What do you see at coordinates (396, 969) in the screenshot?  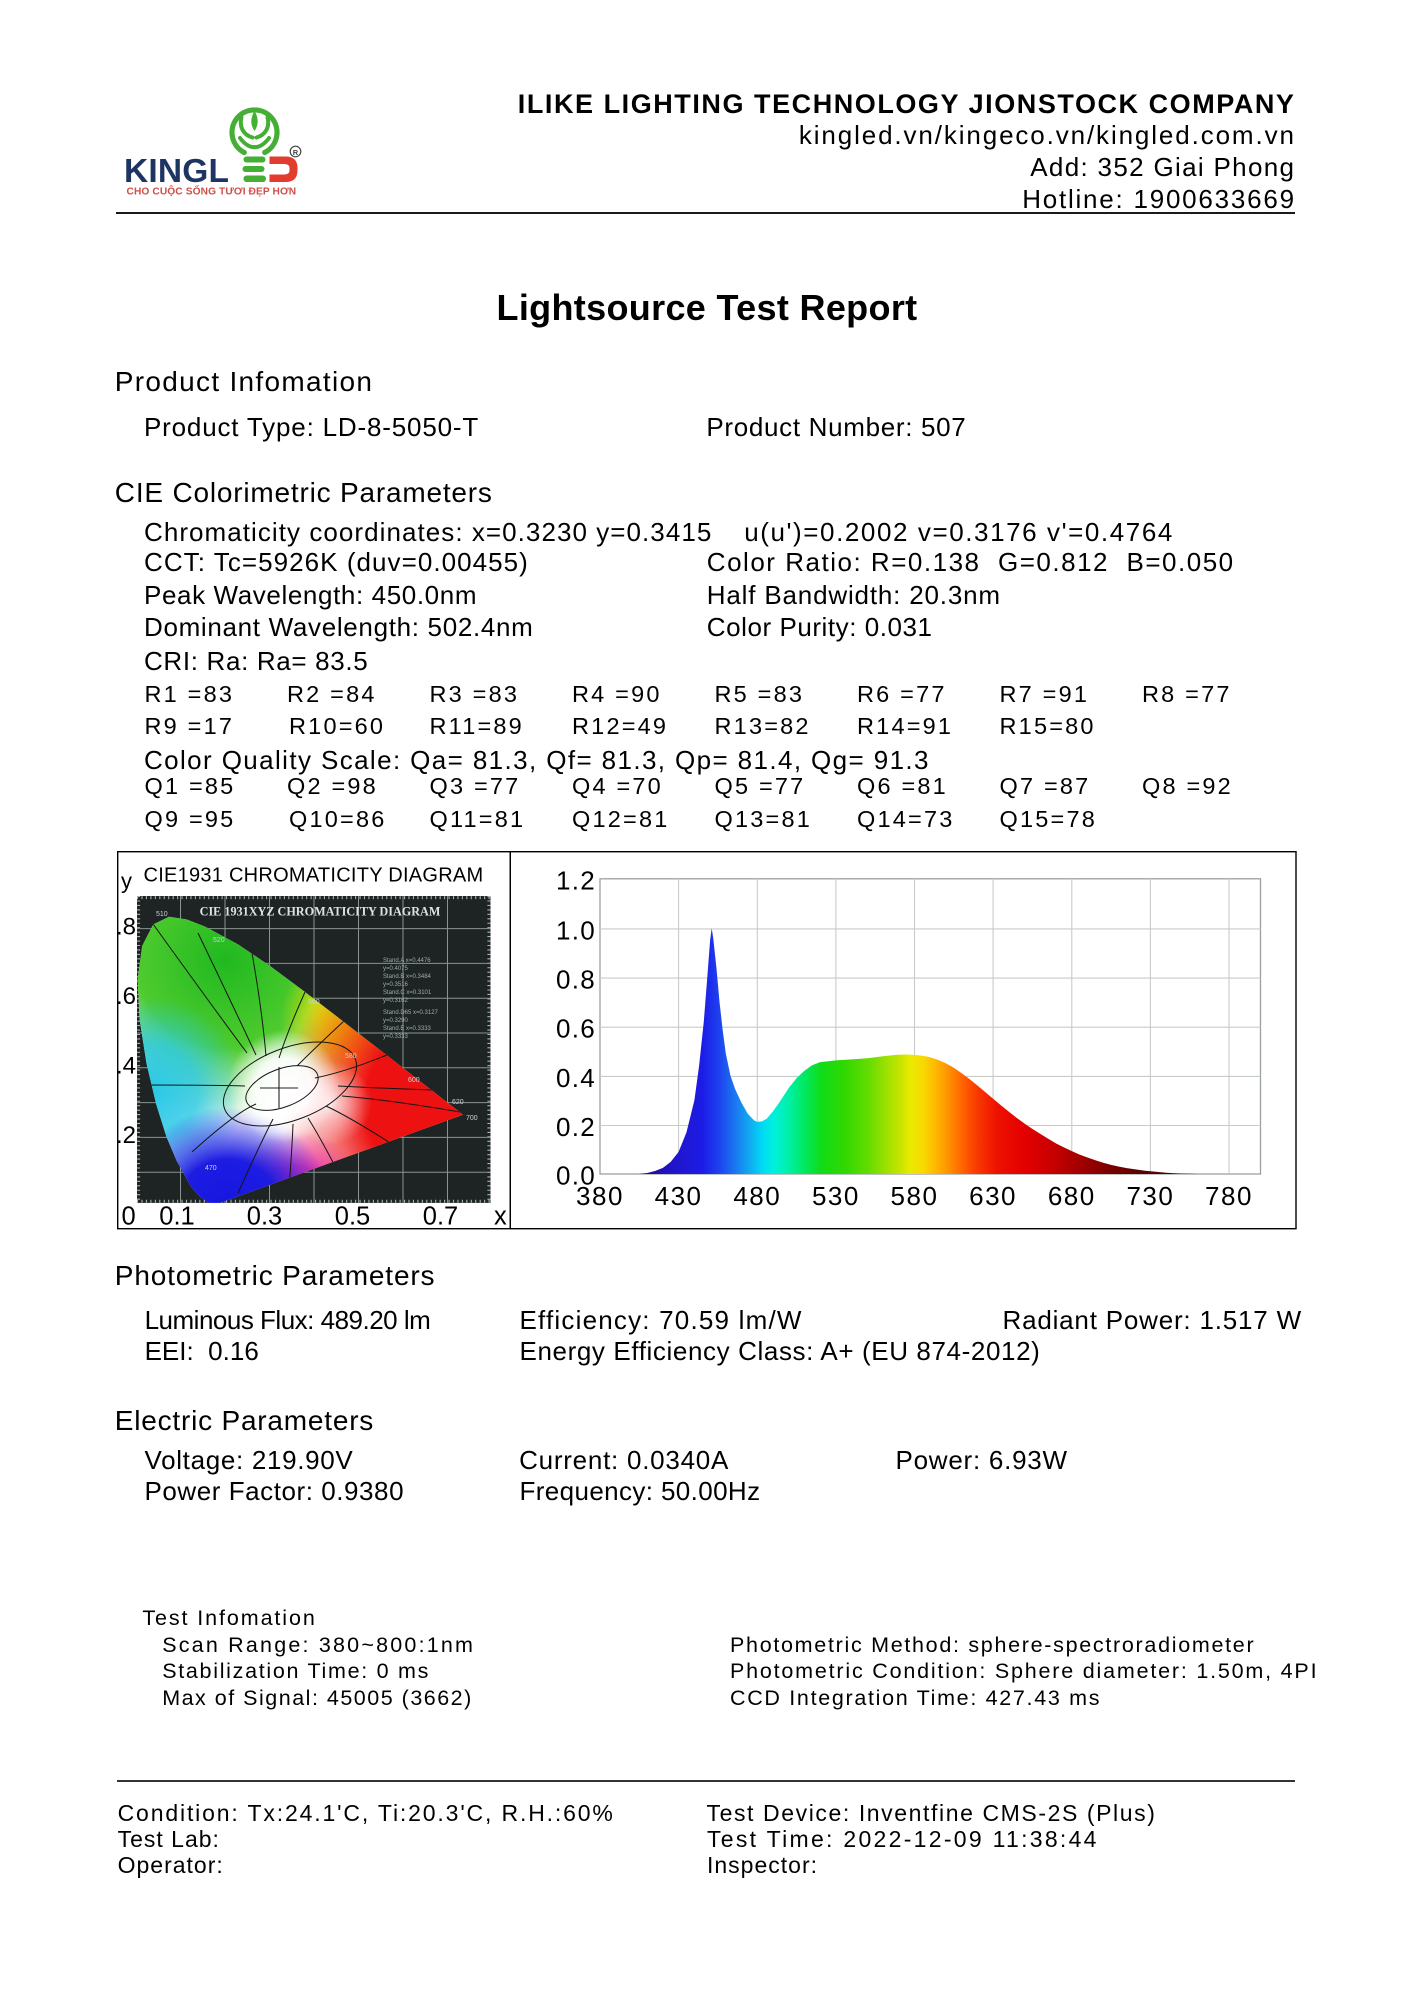 I see `svg-text: y=0.4075` at bounding box center [396, 969].